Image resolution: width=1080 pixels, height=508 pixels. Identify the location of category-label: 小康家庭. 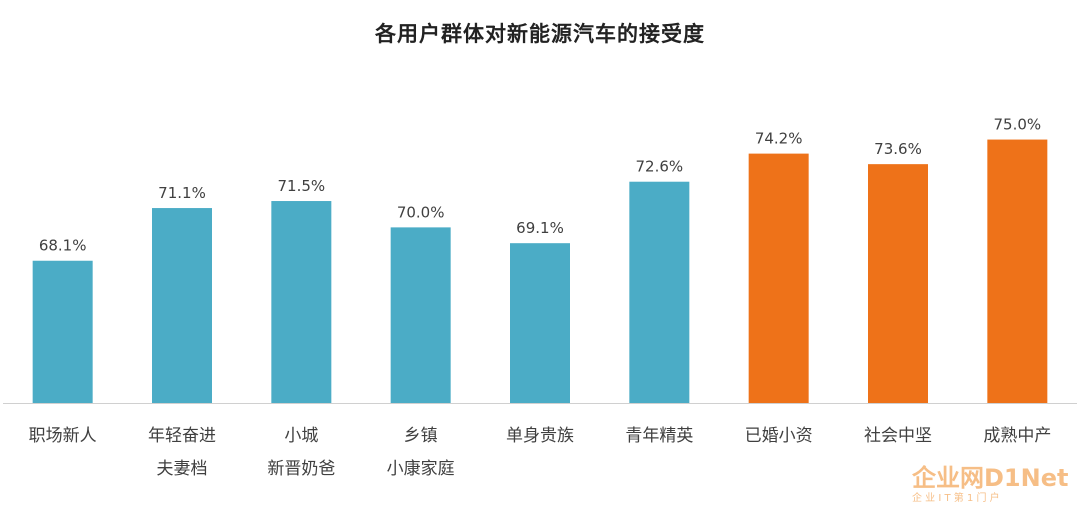
(421, 469).